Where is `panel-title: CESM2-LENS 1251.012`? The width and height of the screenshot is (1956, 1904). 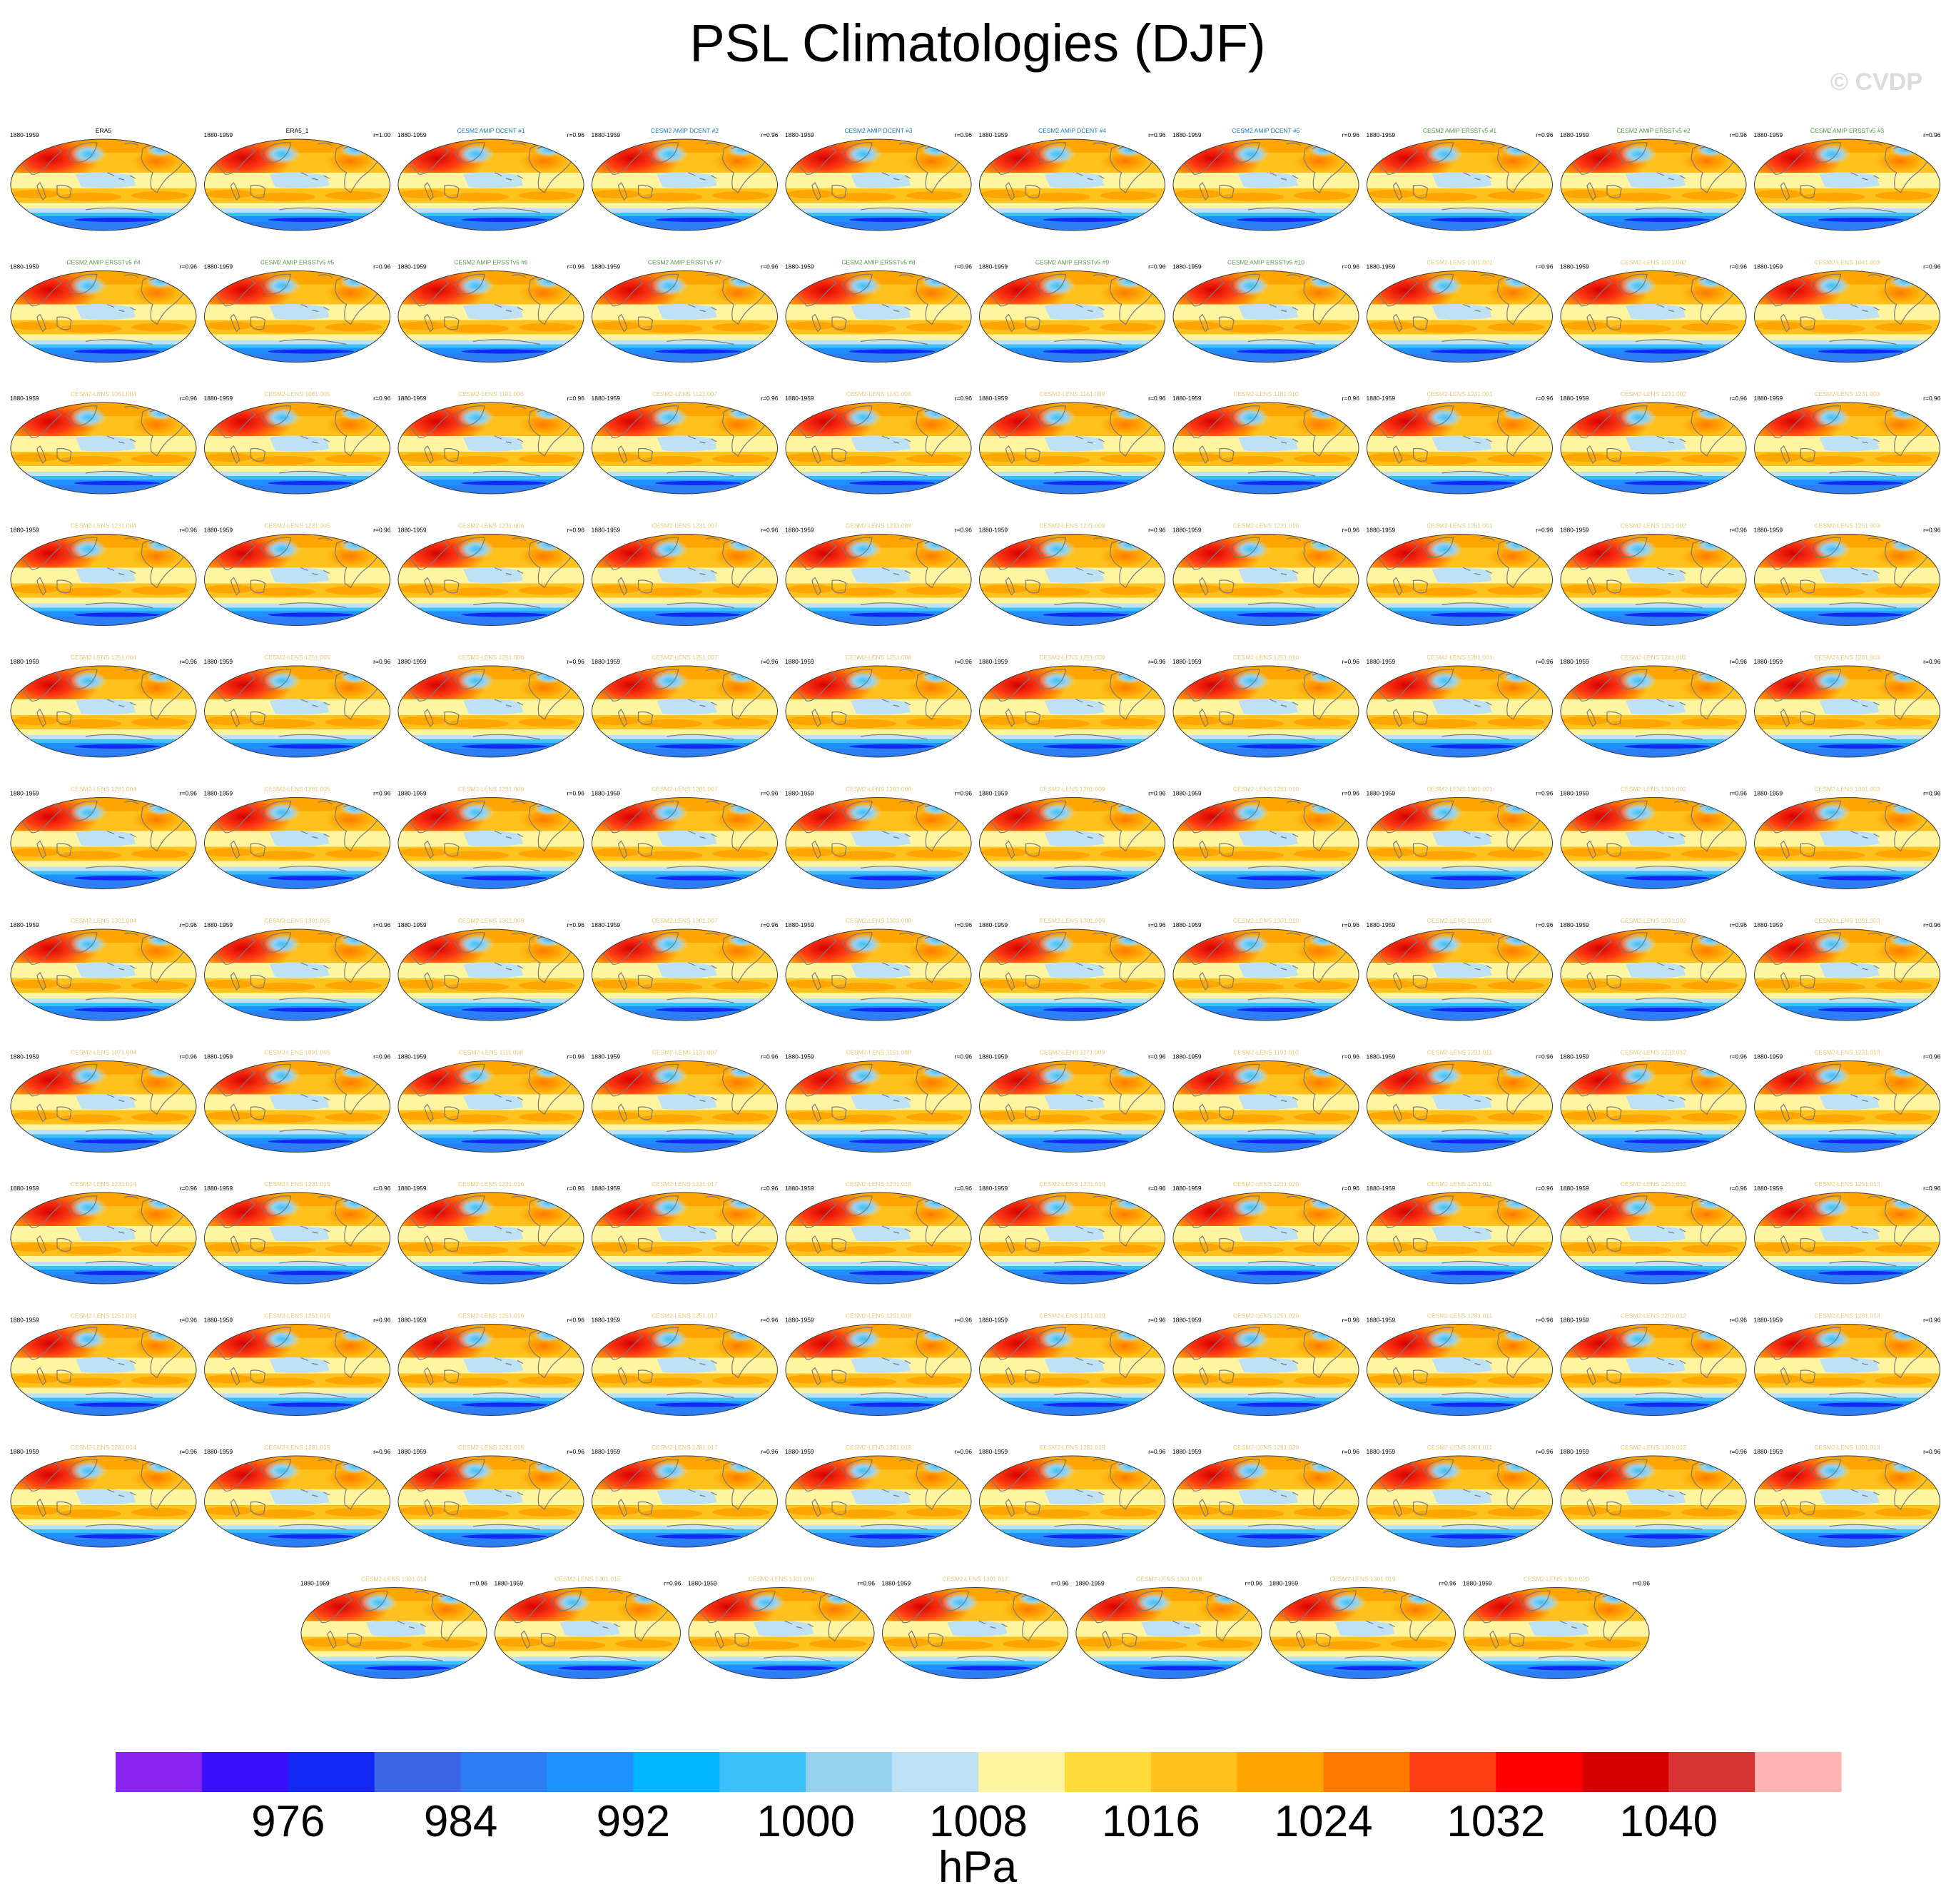
panel-title: CESM2-LENS 1251.012 is located at coordinates (1653, 1184).